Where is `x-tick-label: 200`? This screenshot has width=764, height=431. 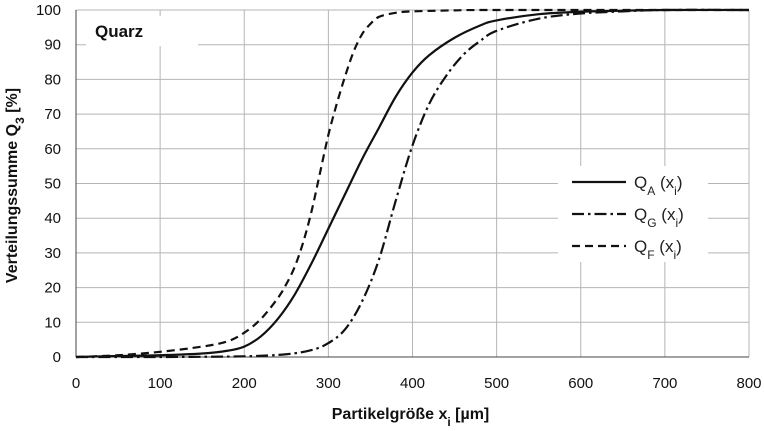 x-tick-label: 200 is located at coordinates (244, 383).